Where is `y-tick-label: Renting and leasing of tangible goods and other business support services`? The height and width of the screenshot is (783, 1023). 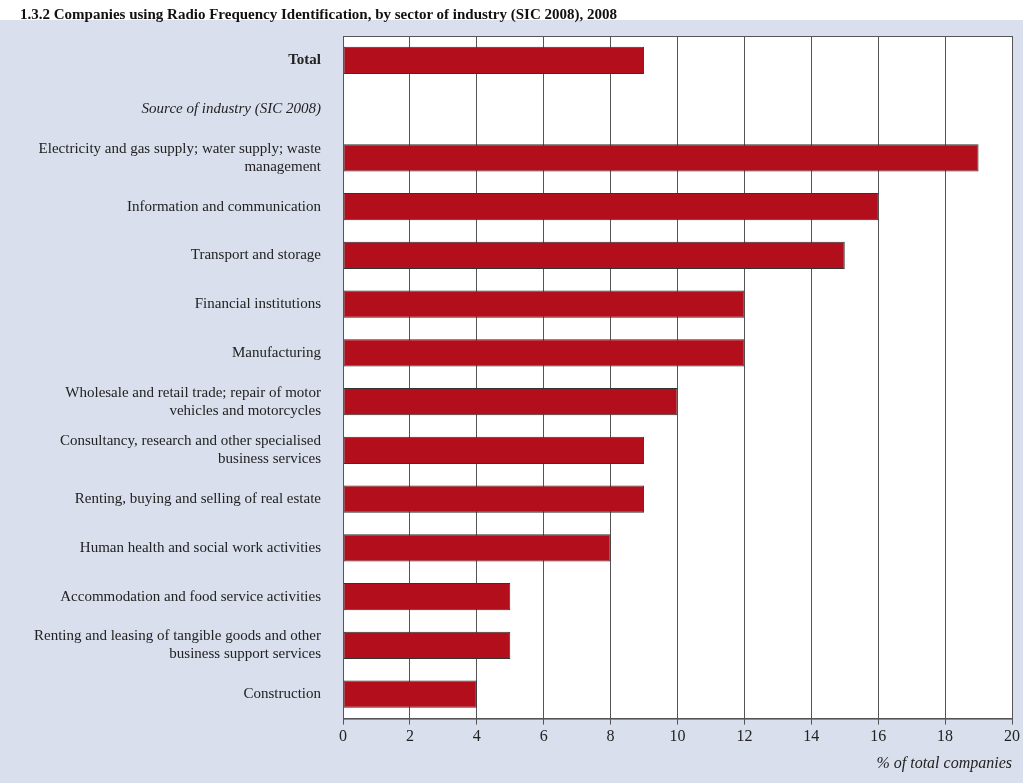
y-tick-label: Renting and leasing of tangible goods and other business support services is located at coordinates (177, 644).